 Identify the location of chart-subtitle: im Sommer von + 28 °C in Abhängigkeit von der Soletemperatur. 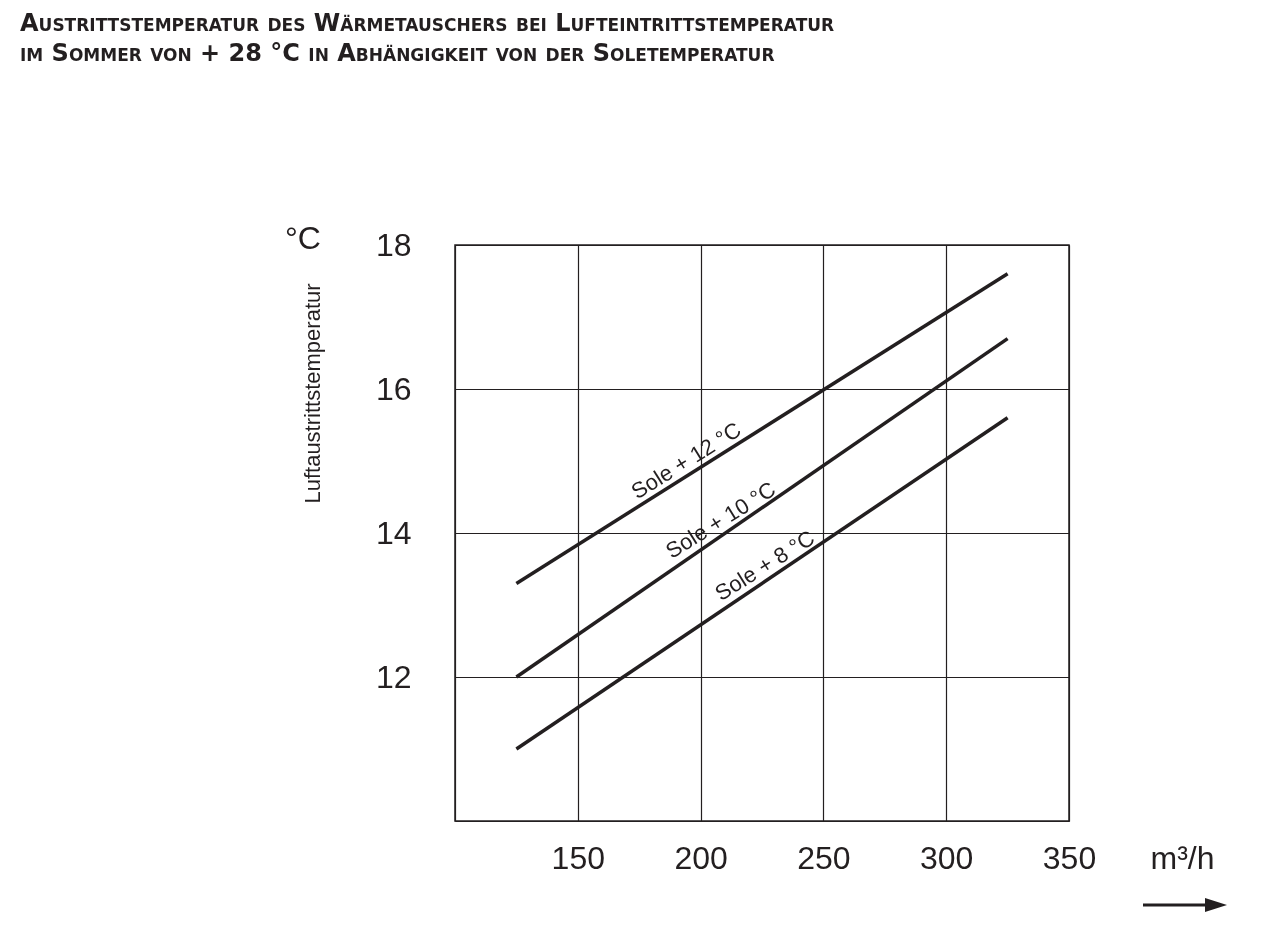
(398, 53).